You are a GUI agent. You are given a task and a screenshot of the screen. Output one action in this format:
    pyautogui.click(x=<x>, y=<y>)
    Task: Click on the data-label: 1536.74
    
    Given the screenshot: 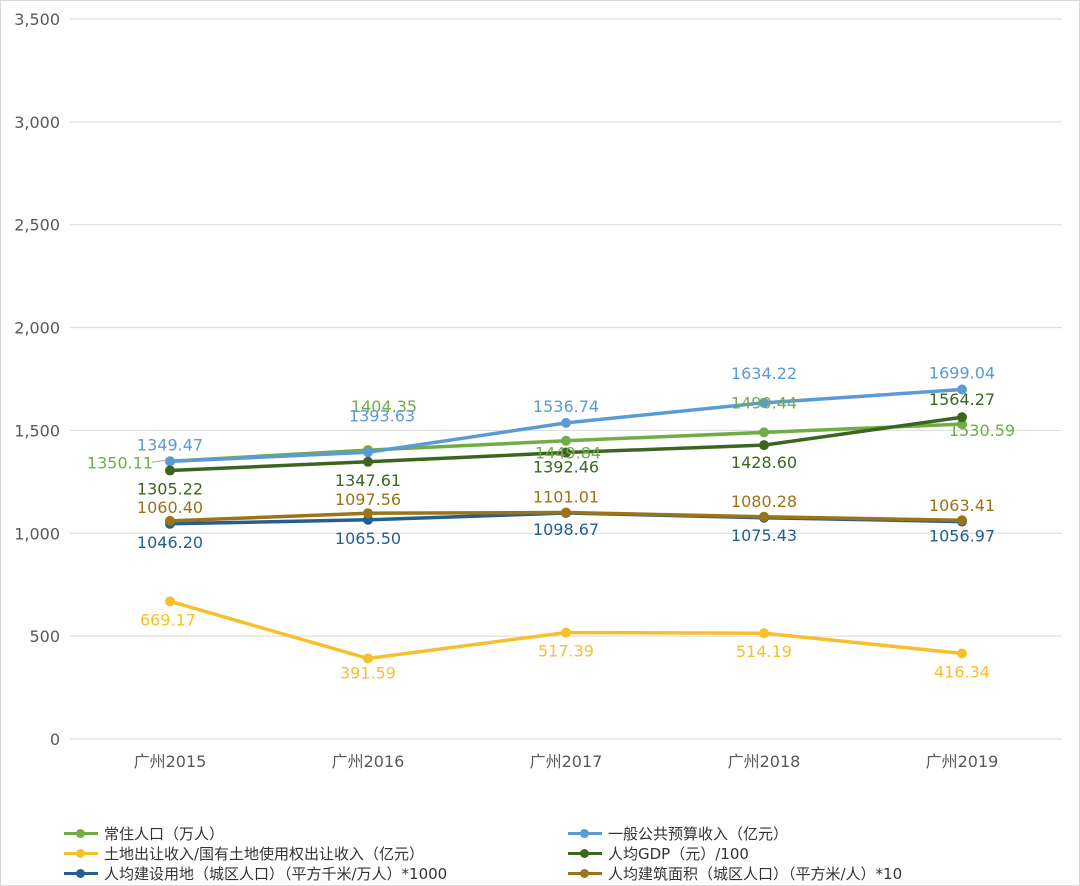 What is the action you would take?
    pyautogui.click(x=566, y=406)
    